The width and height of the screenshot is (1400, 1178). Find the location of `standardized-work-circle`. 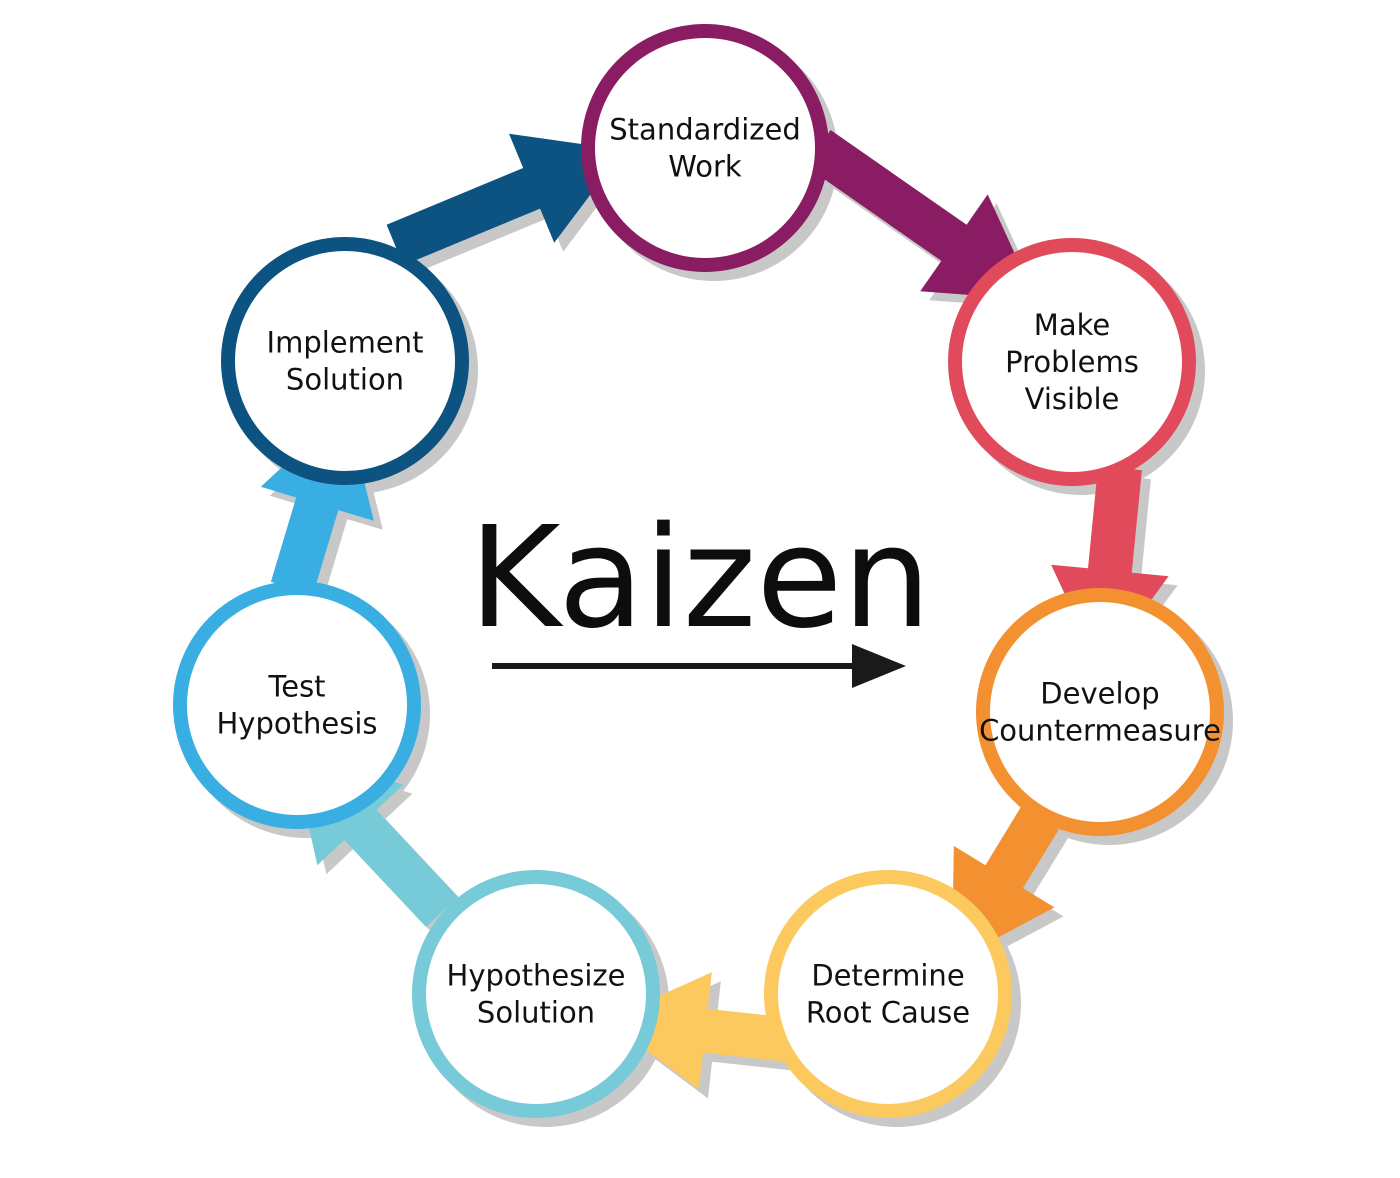

standardized-work-circle is located at coordinates (705, 148).